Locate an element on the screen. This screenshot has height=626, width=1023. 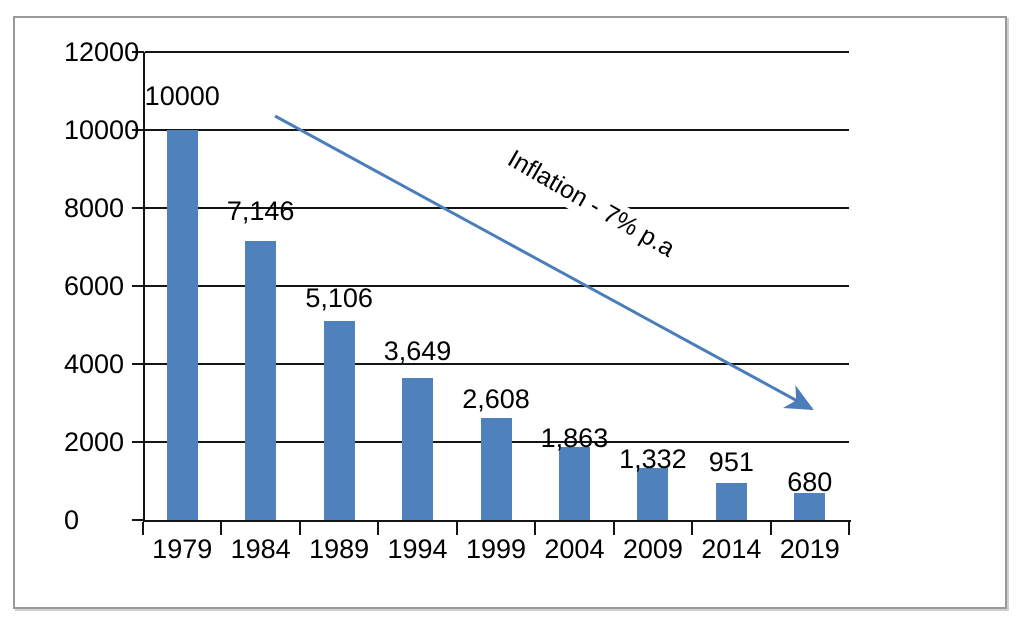
bar-value-label: 3,649 is located at coordinates (417, 350).